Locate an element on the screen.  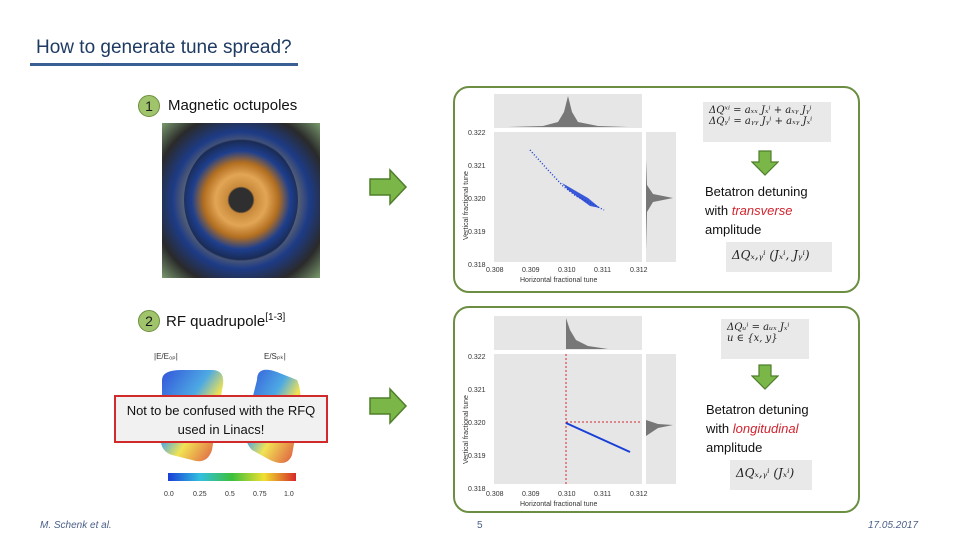
rfq-label-left: |E/E₀ₚ| is located at coordinates (166, 356).